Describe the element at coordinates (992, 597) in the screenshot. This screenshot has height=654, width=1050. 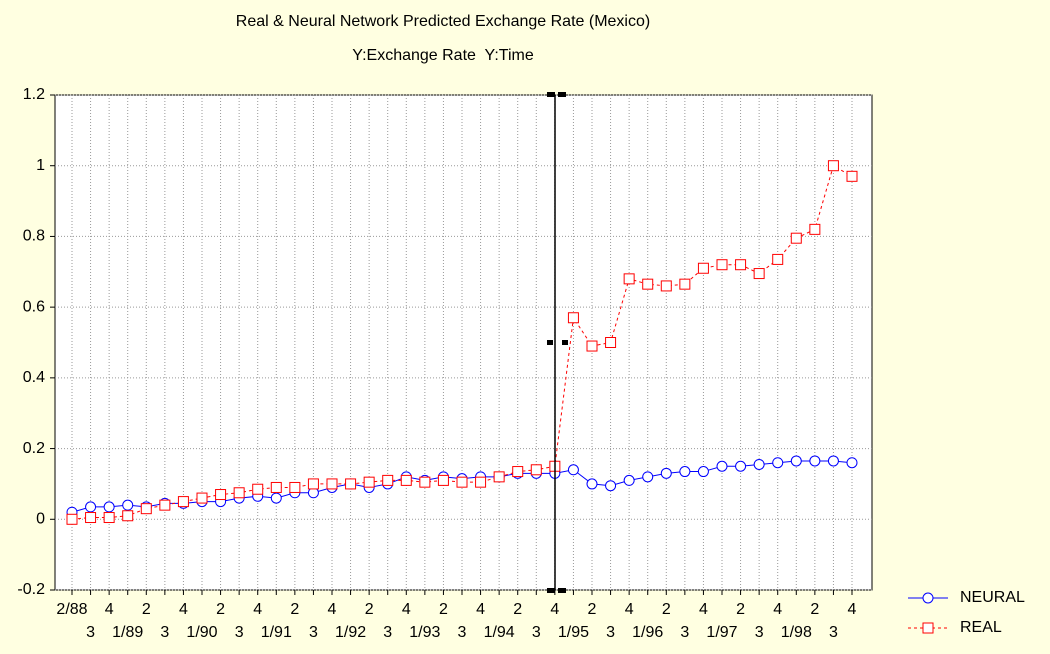
I see `legend-label: NEURAL` at that location.